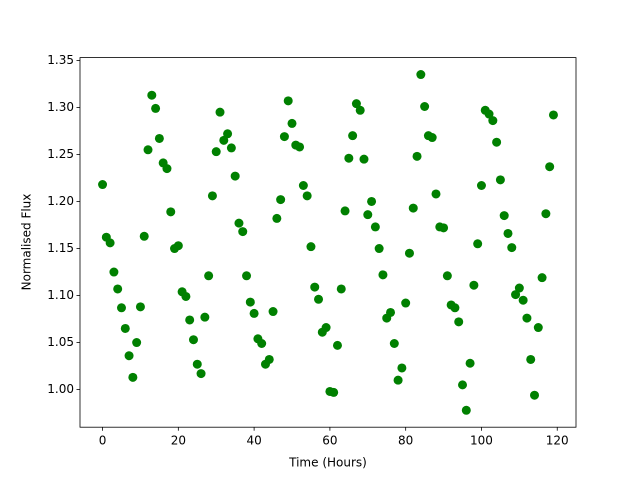  Describe the element at coordinates (60, 154) in the screenshot. I see `y-tick-label: 1.25` at that location.